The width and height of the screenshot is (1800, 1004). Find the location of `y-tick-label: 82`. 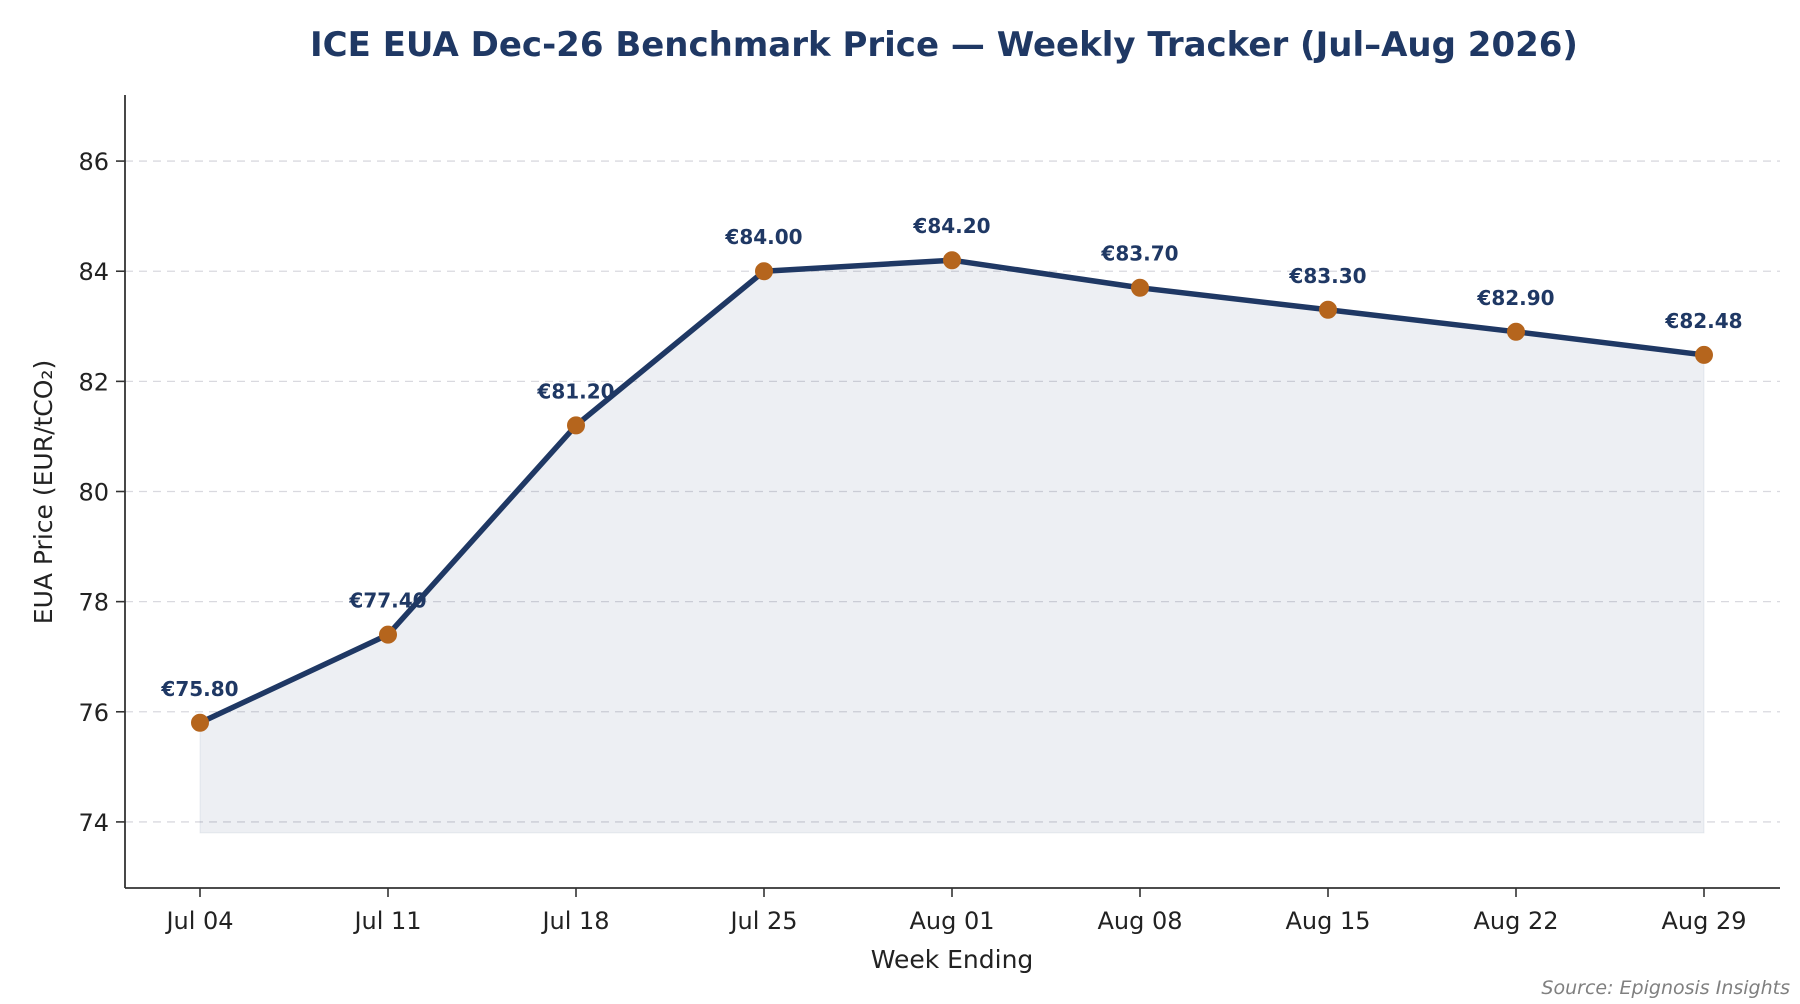

y-tick-label: 82 is located at coordinates (93, 382).